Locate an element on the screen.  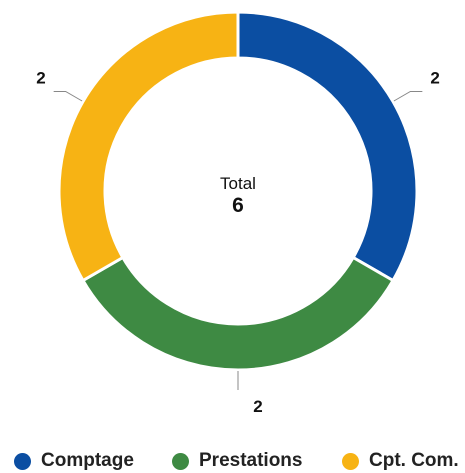
legend-item-prestations: Prestations is located at coordinates (237, 461).